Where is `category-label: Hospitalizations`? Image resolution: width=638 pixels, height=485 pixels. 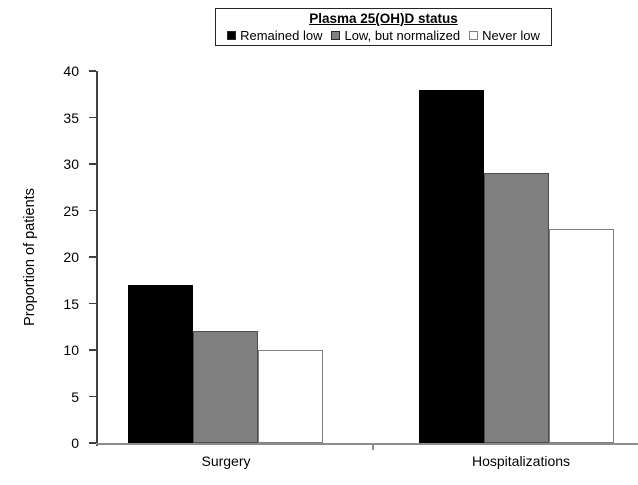
category-label: Hospitalizations is located at coordinates (521, 461).